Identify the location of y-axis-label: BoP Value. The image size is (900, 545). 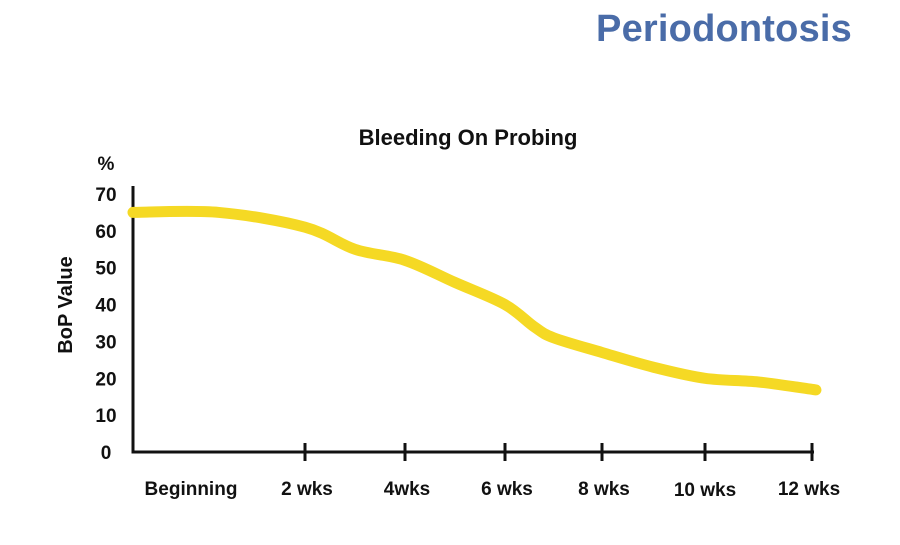
(66, 304).